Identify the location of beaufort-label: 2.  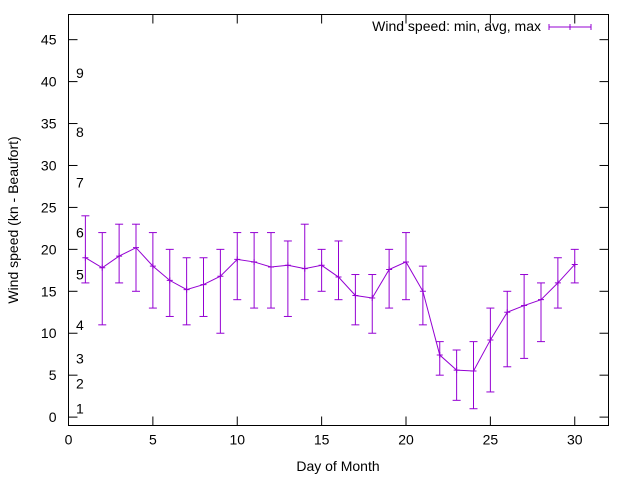
(80, 384).